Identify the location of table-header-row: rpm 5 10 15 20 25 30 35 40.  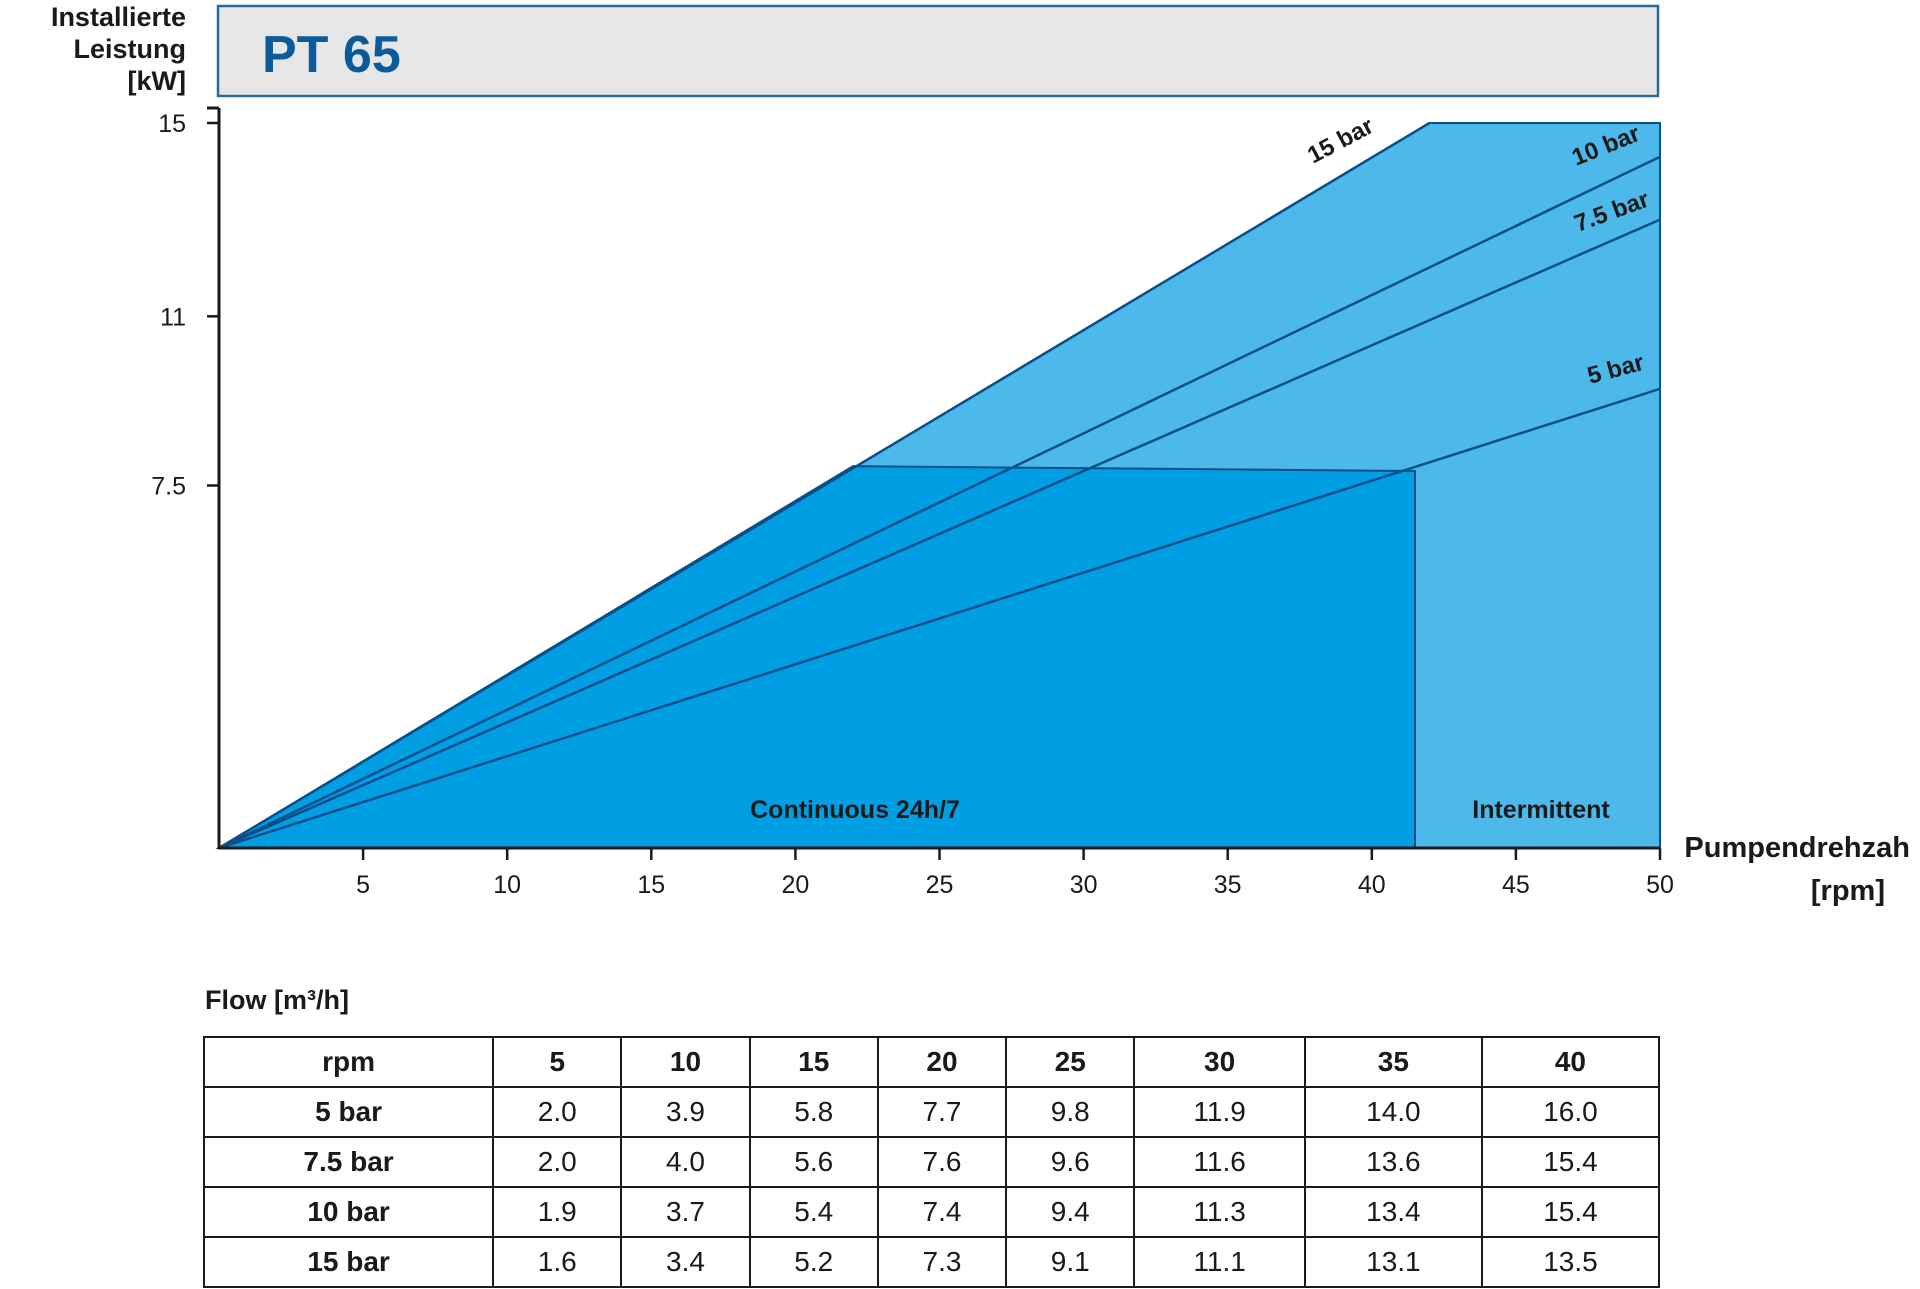
(931, 1062).